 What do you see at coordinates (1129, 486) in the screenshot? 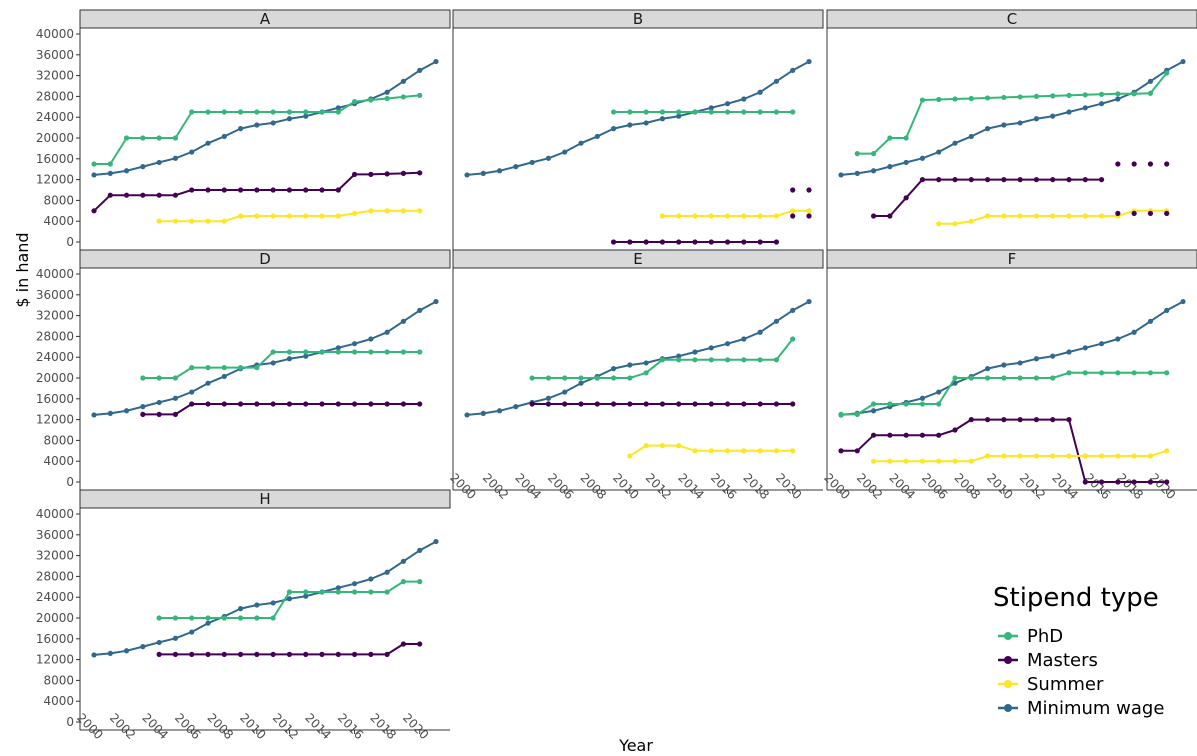
I see `x-tick-label: 2018` at bounding box center [1129, 486].